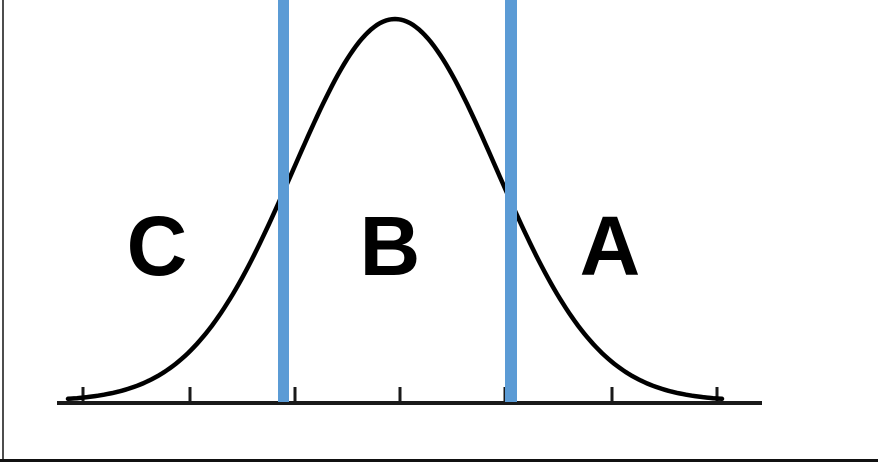  I want to click on region-label-b: B, so click(390, 246).